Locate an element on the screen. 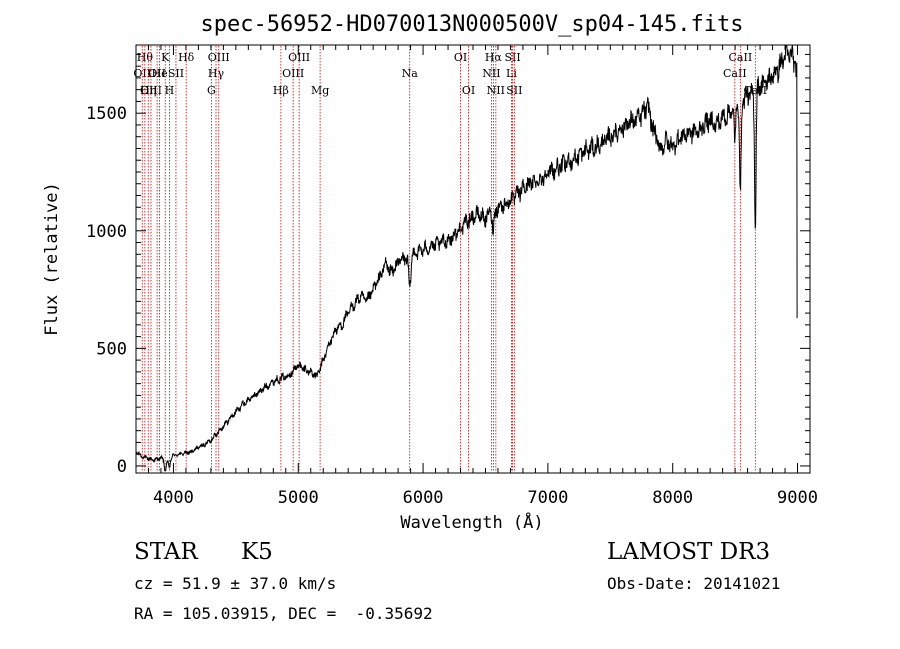 Image resolution: width=900 pixels, height=649 pixels. x-tick-label: 4000 is located at coordinates (173, 498).